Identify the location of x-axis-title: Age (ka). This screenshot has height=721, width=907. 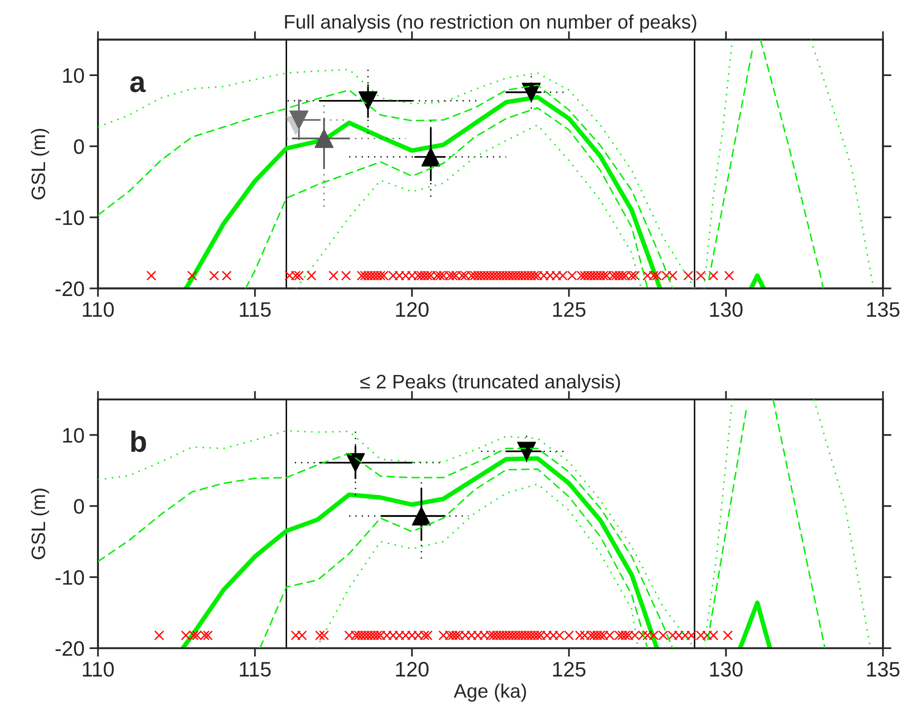
(490, 693).